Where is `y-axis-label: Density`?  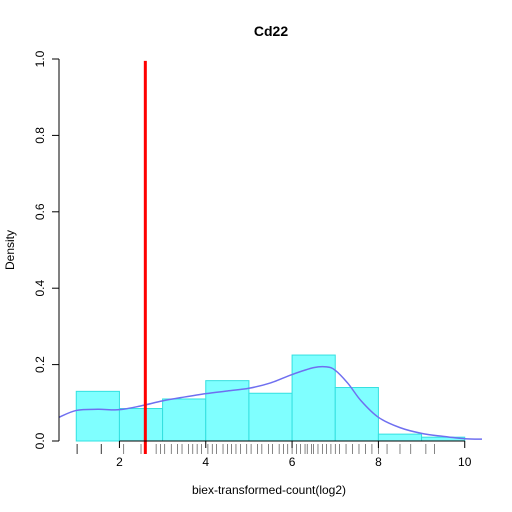
y-axis-label: Density is located at coordinates (10, 250).